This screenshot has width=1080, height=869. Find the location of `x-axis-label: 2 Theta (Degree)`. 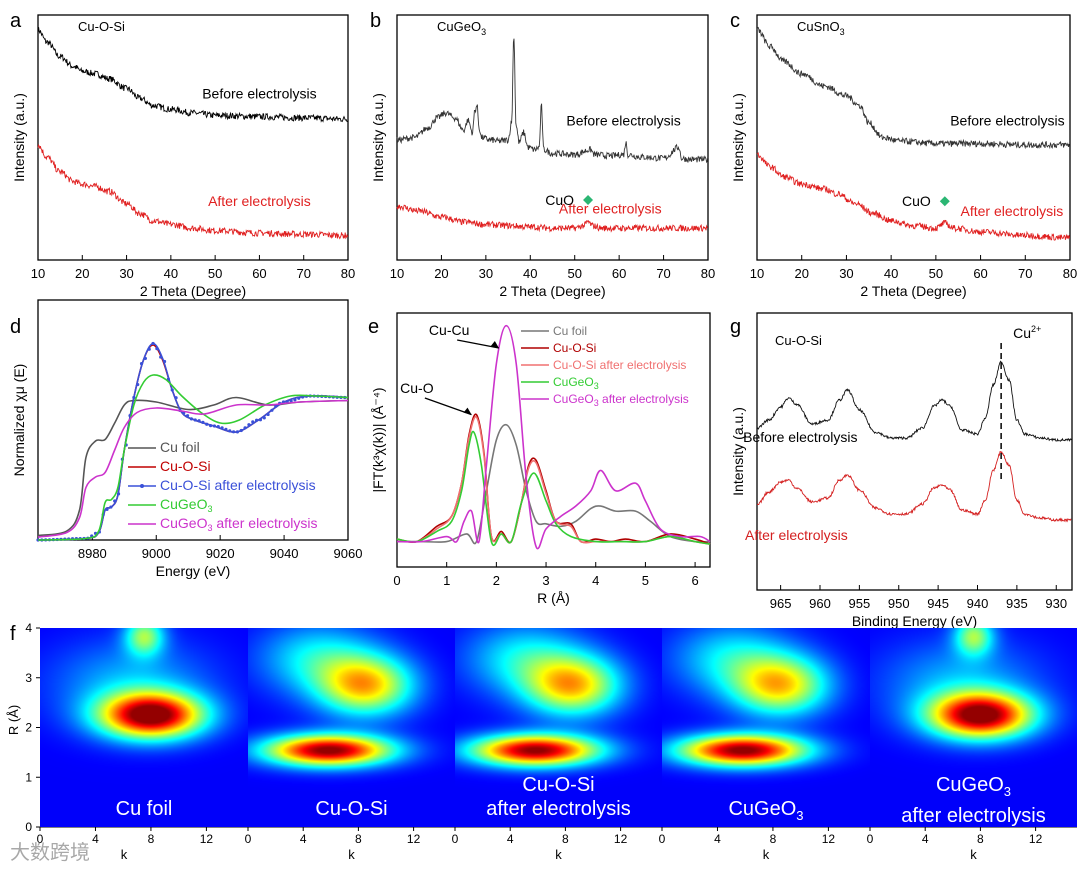

x-axis-label: 2 Theta (Degree) is located at coordinates (913, 291).